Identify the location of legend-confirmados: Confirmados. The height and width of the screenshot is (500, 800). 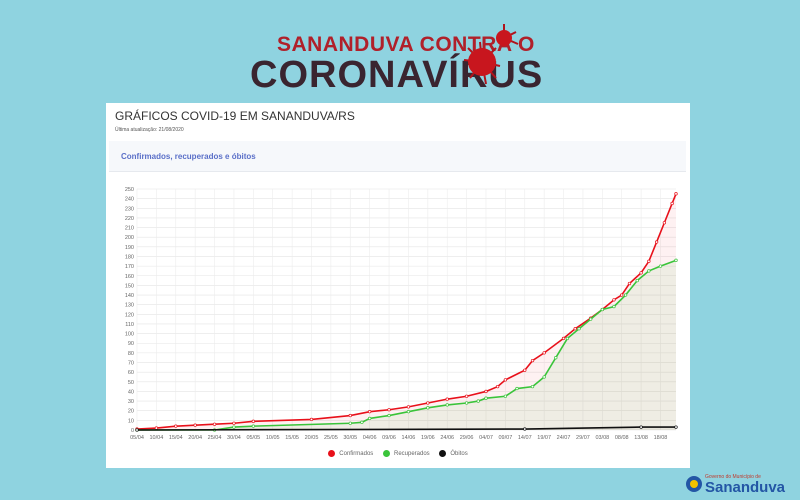
(350, 453).